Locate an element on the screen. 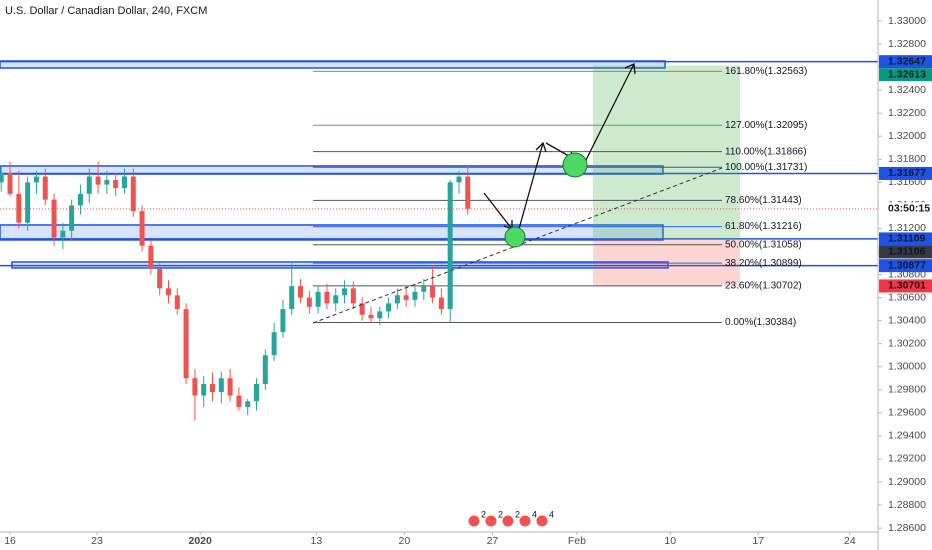 This screenshot has height=550, width=932. y-tick-label: 1.28600 is located at coordinates (907, 528).